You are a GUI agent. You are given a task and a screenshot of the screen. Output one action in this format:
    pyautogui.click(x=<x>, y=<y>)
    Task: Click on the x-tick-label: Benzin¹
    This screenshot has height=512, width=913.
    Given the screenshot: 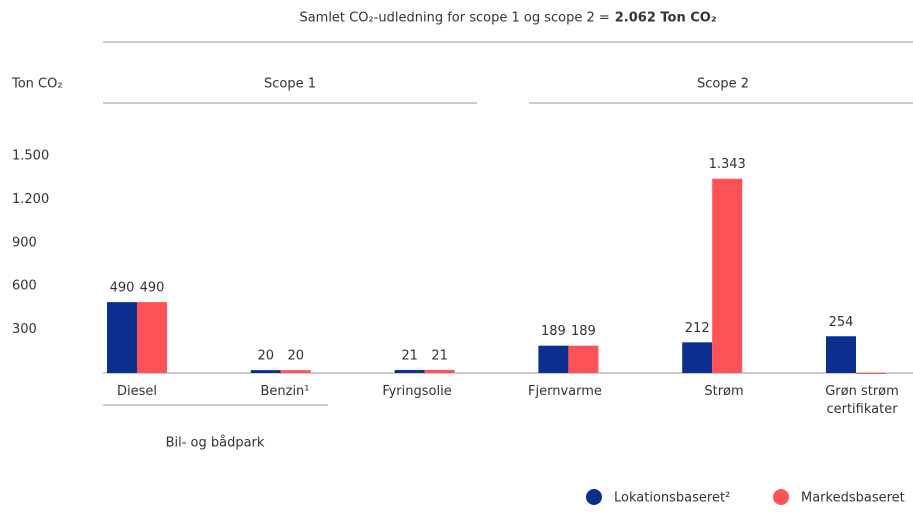 What is the action you would take?
    pyautogui.click(x=285, y=391)
    